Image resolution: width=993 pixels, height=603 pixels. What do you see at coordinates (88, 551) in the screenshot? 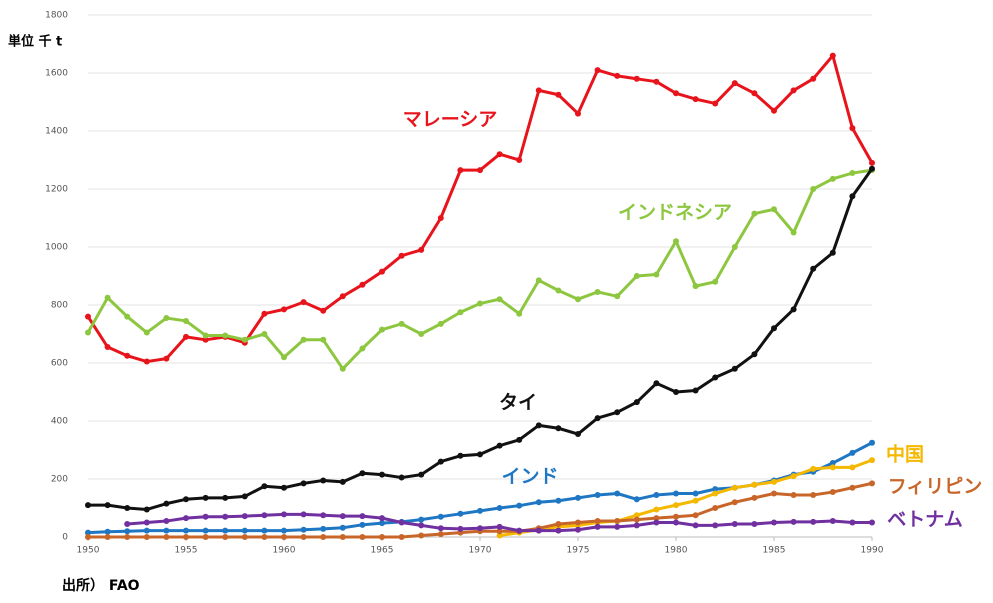
I see `x-tick-label: 1950` at bounding box center [88, 551].